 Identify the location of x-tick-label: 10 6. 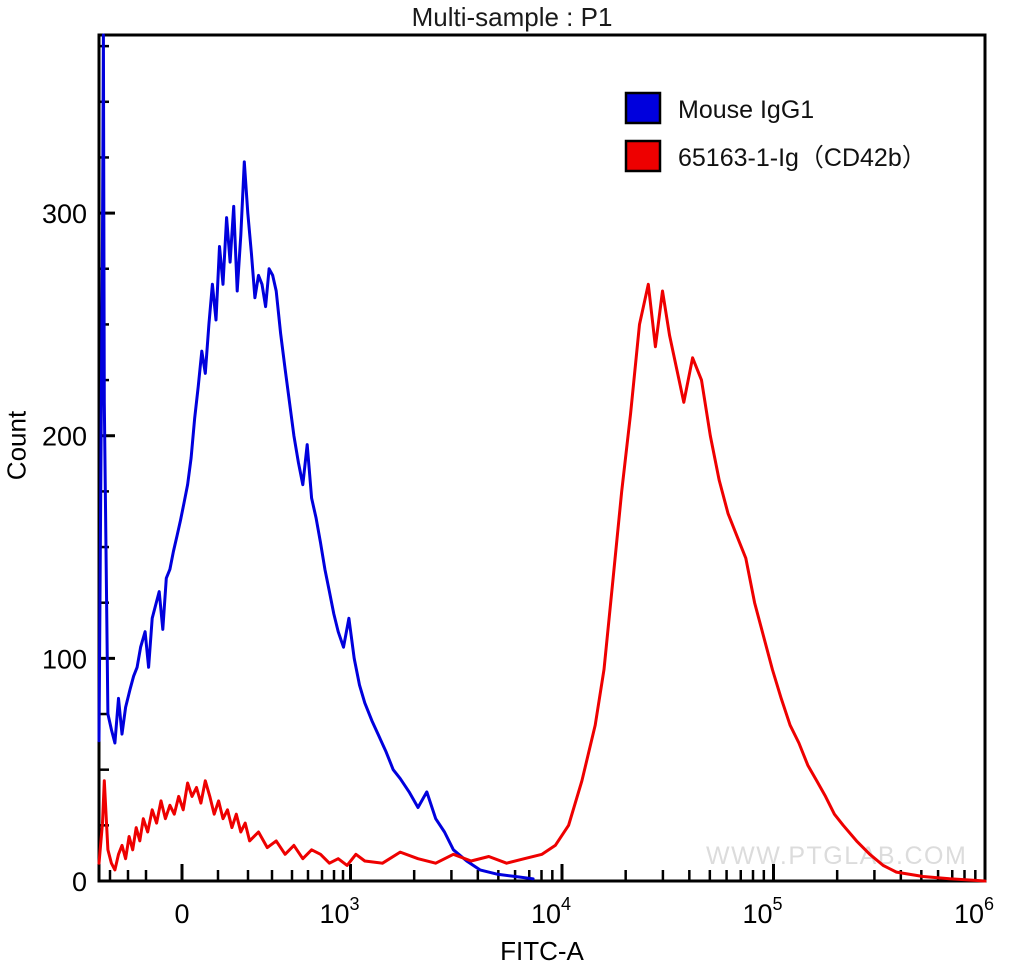
(974, 911).